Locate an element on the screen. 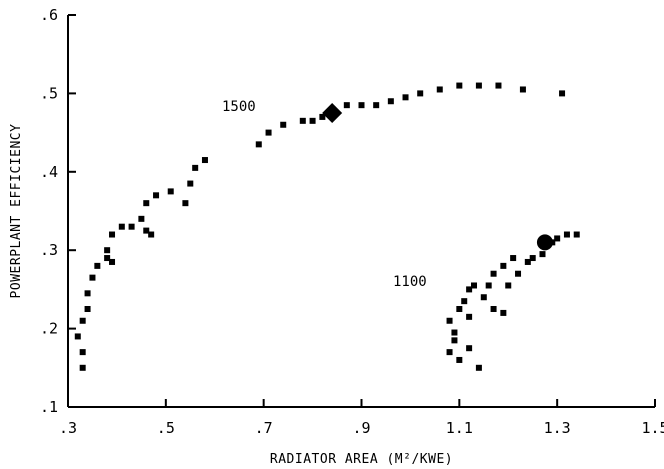  curve-label-1100: 1100 is located at coordinates (410, 282).